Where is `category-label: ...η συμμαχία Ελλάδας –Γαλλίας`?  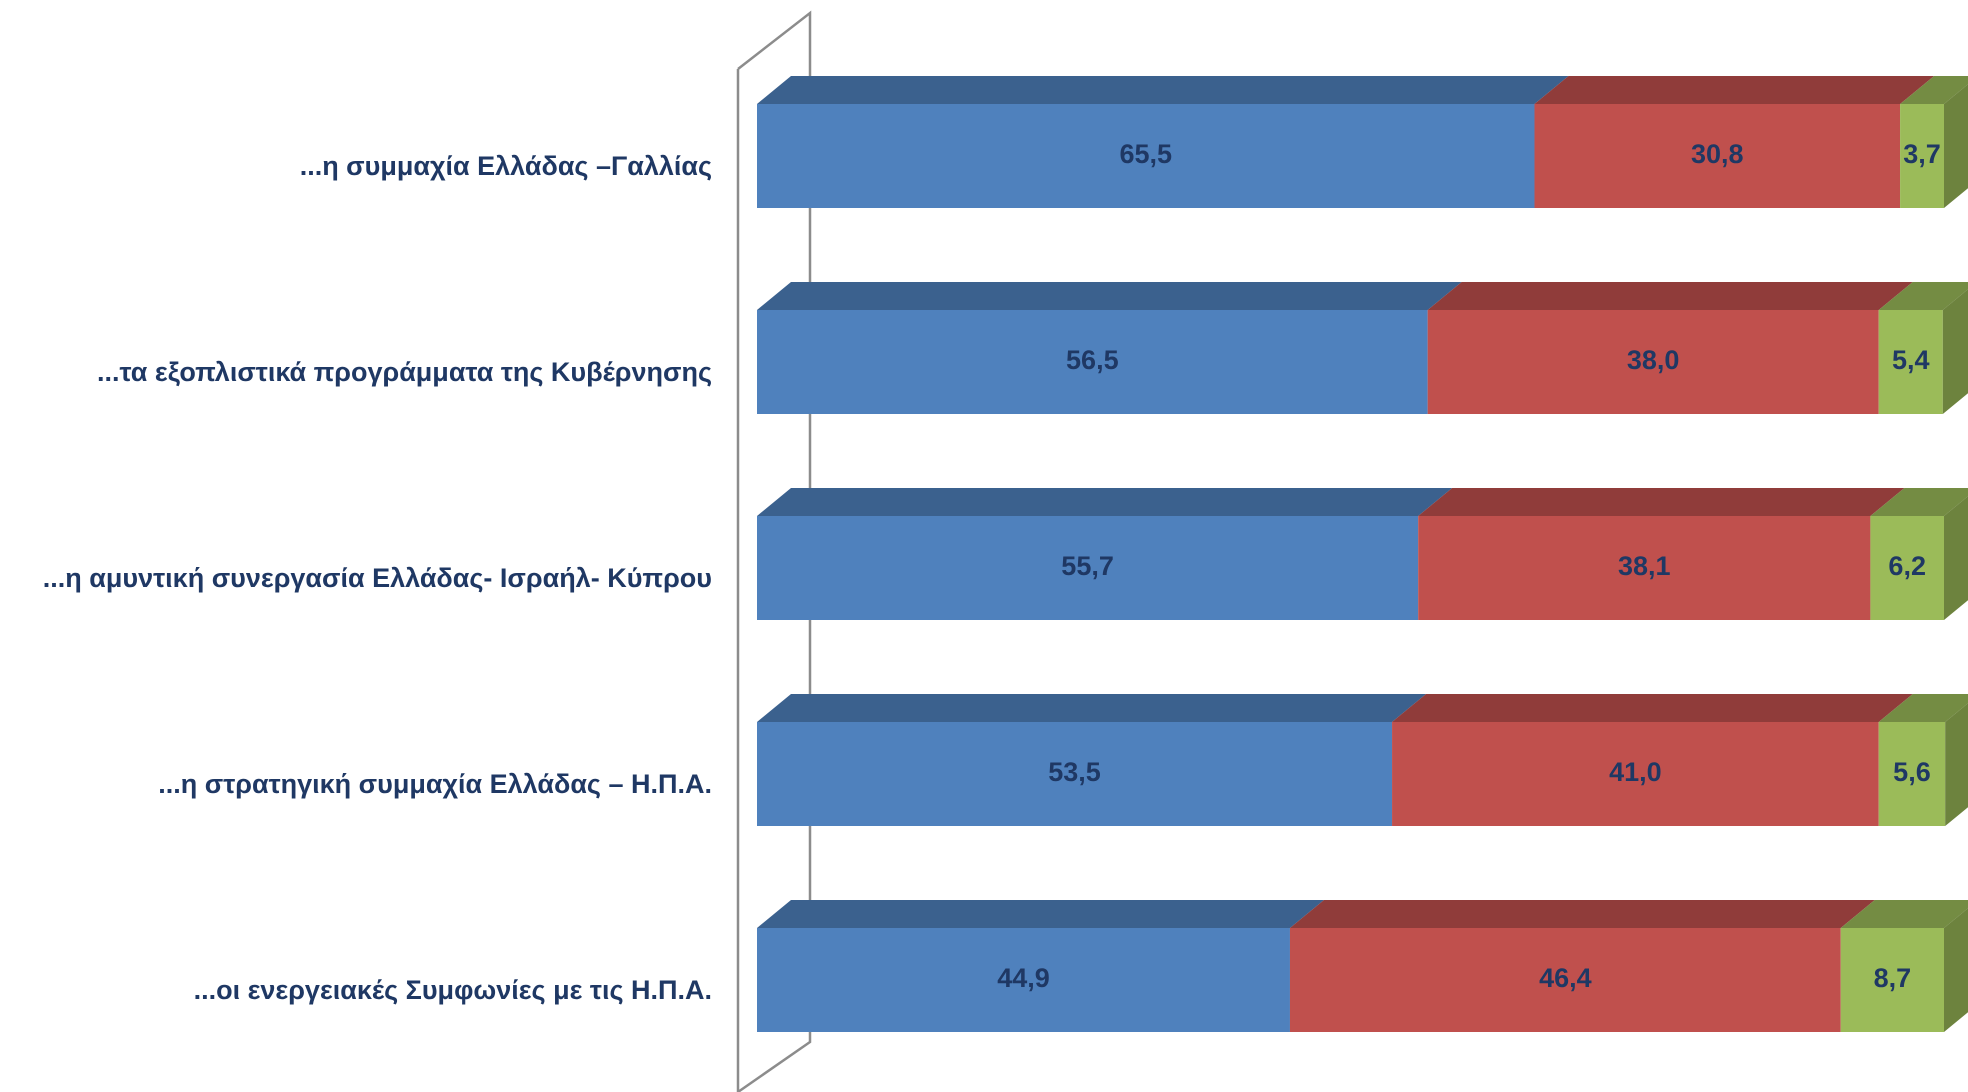
category-label: ...η συμμαχία Ελλάδας –Γαλλίας is located at coordinates (506, 166).